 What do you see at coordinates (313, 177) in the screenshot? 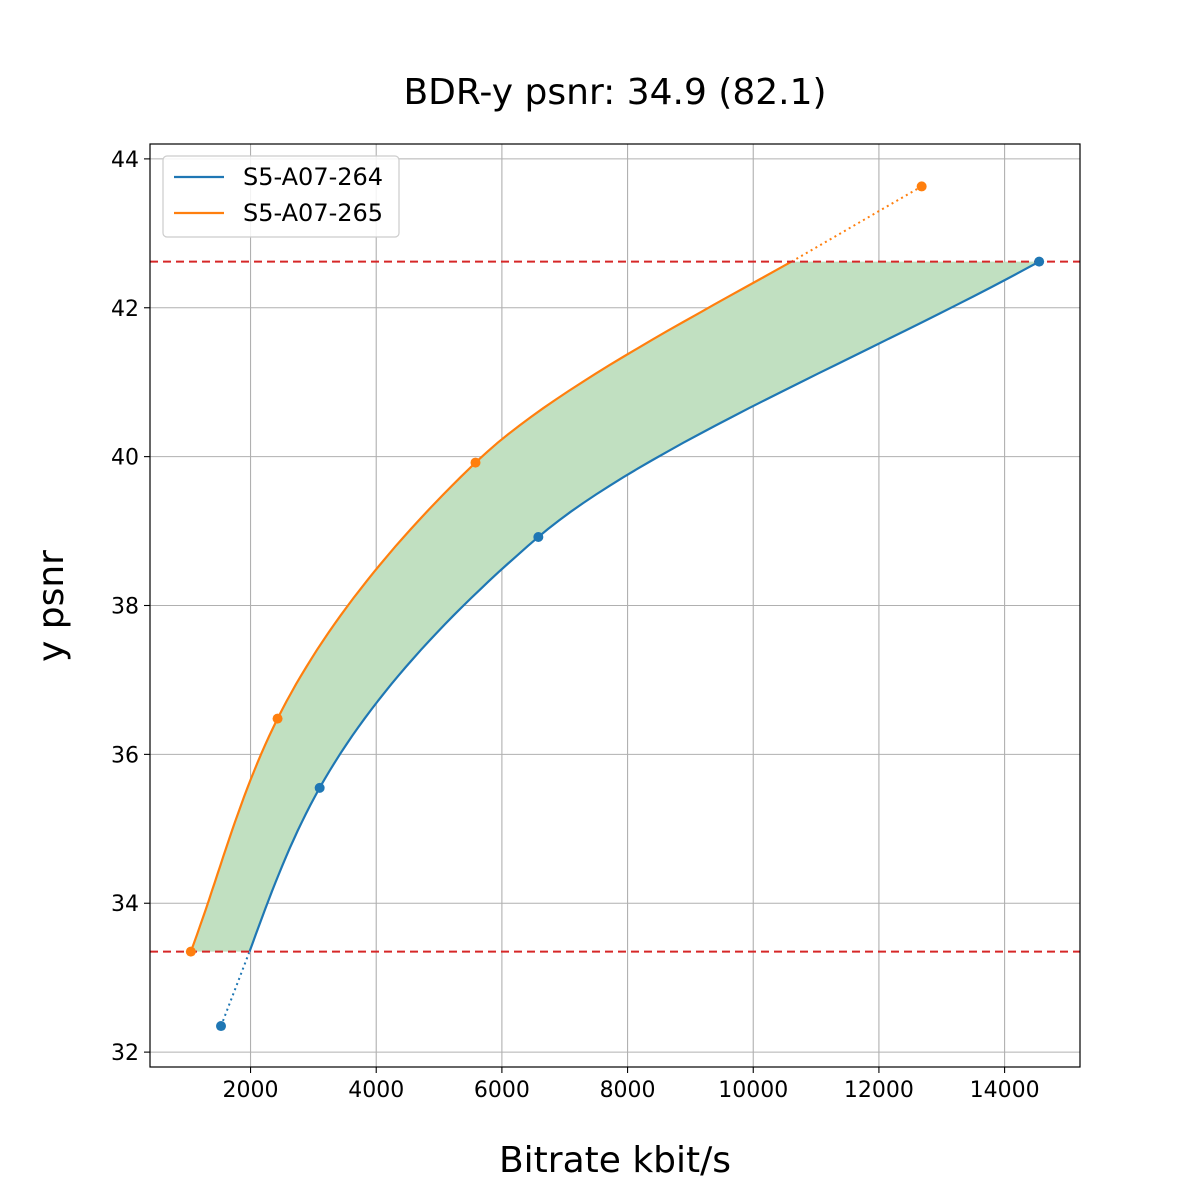
I see `legend-label: S5-A07-264` at bounding box center [313, 177].